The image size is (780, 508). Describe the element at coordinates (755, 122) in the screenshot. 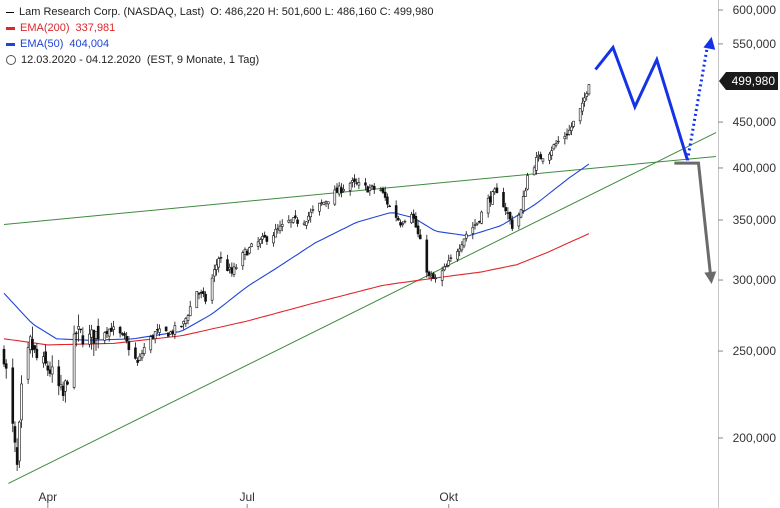

I see `y-tick-label: 450,000` at that location.